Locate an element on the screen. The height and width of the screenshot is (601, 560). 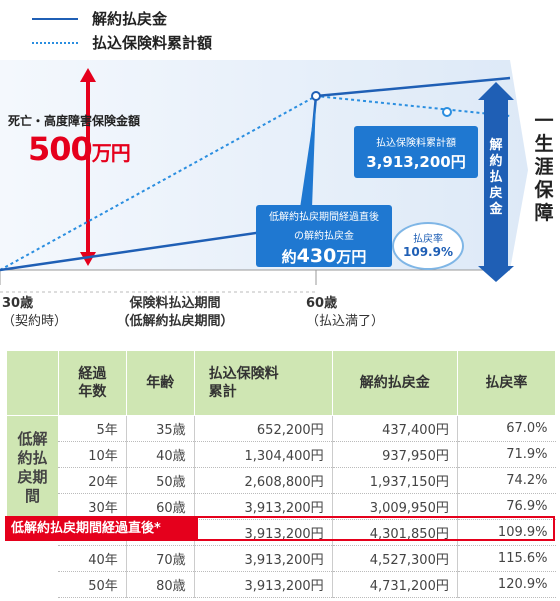
cell-age: 60歳 is located at coordinates (160, 506).